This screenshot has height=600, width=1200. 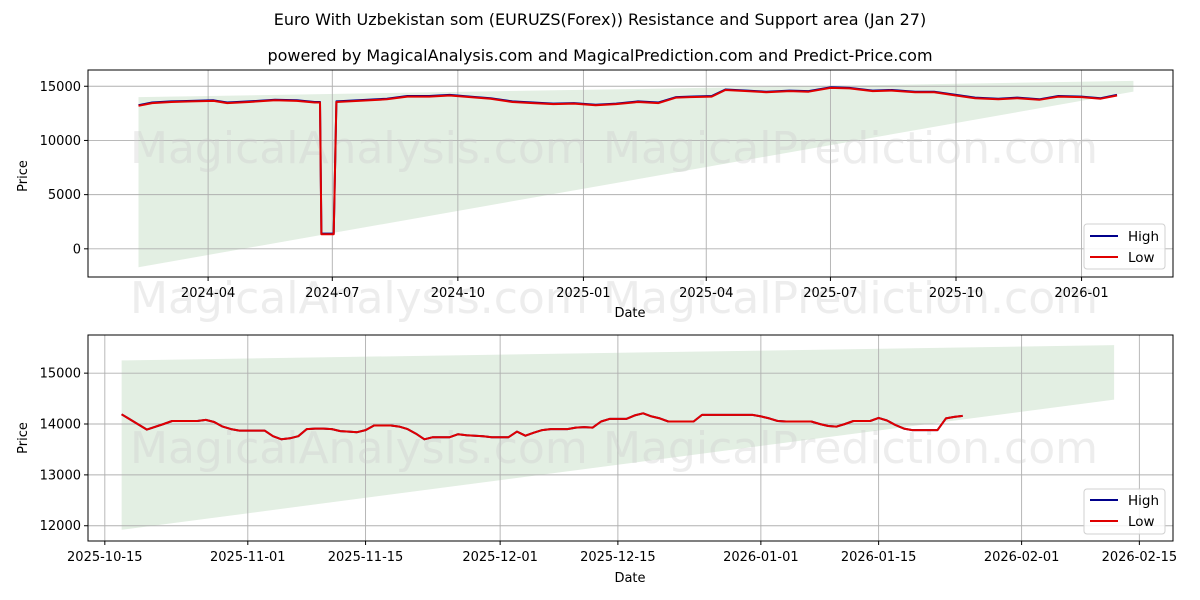 What do you see at coordinates (60, 425) in the screenshot?
I see `y-tick-label: 14000` at bounding box center [60, 425].